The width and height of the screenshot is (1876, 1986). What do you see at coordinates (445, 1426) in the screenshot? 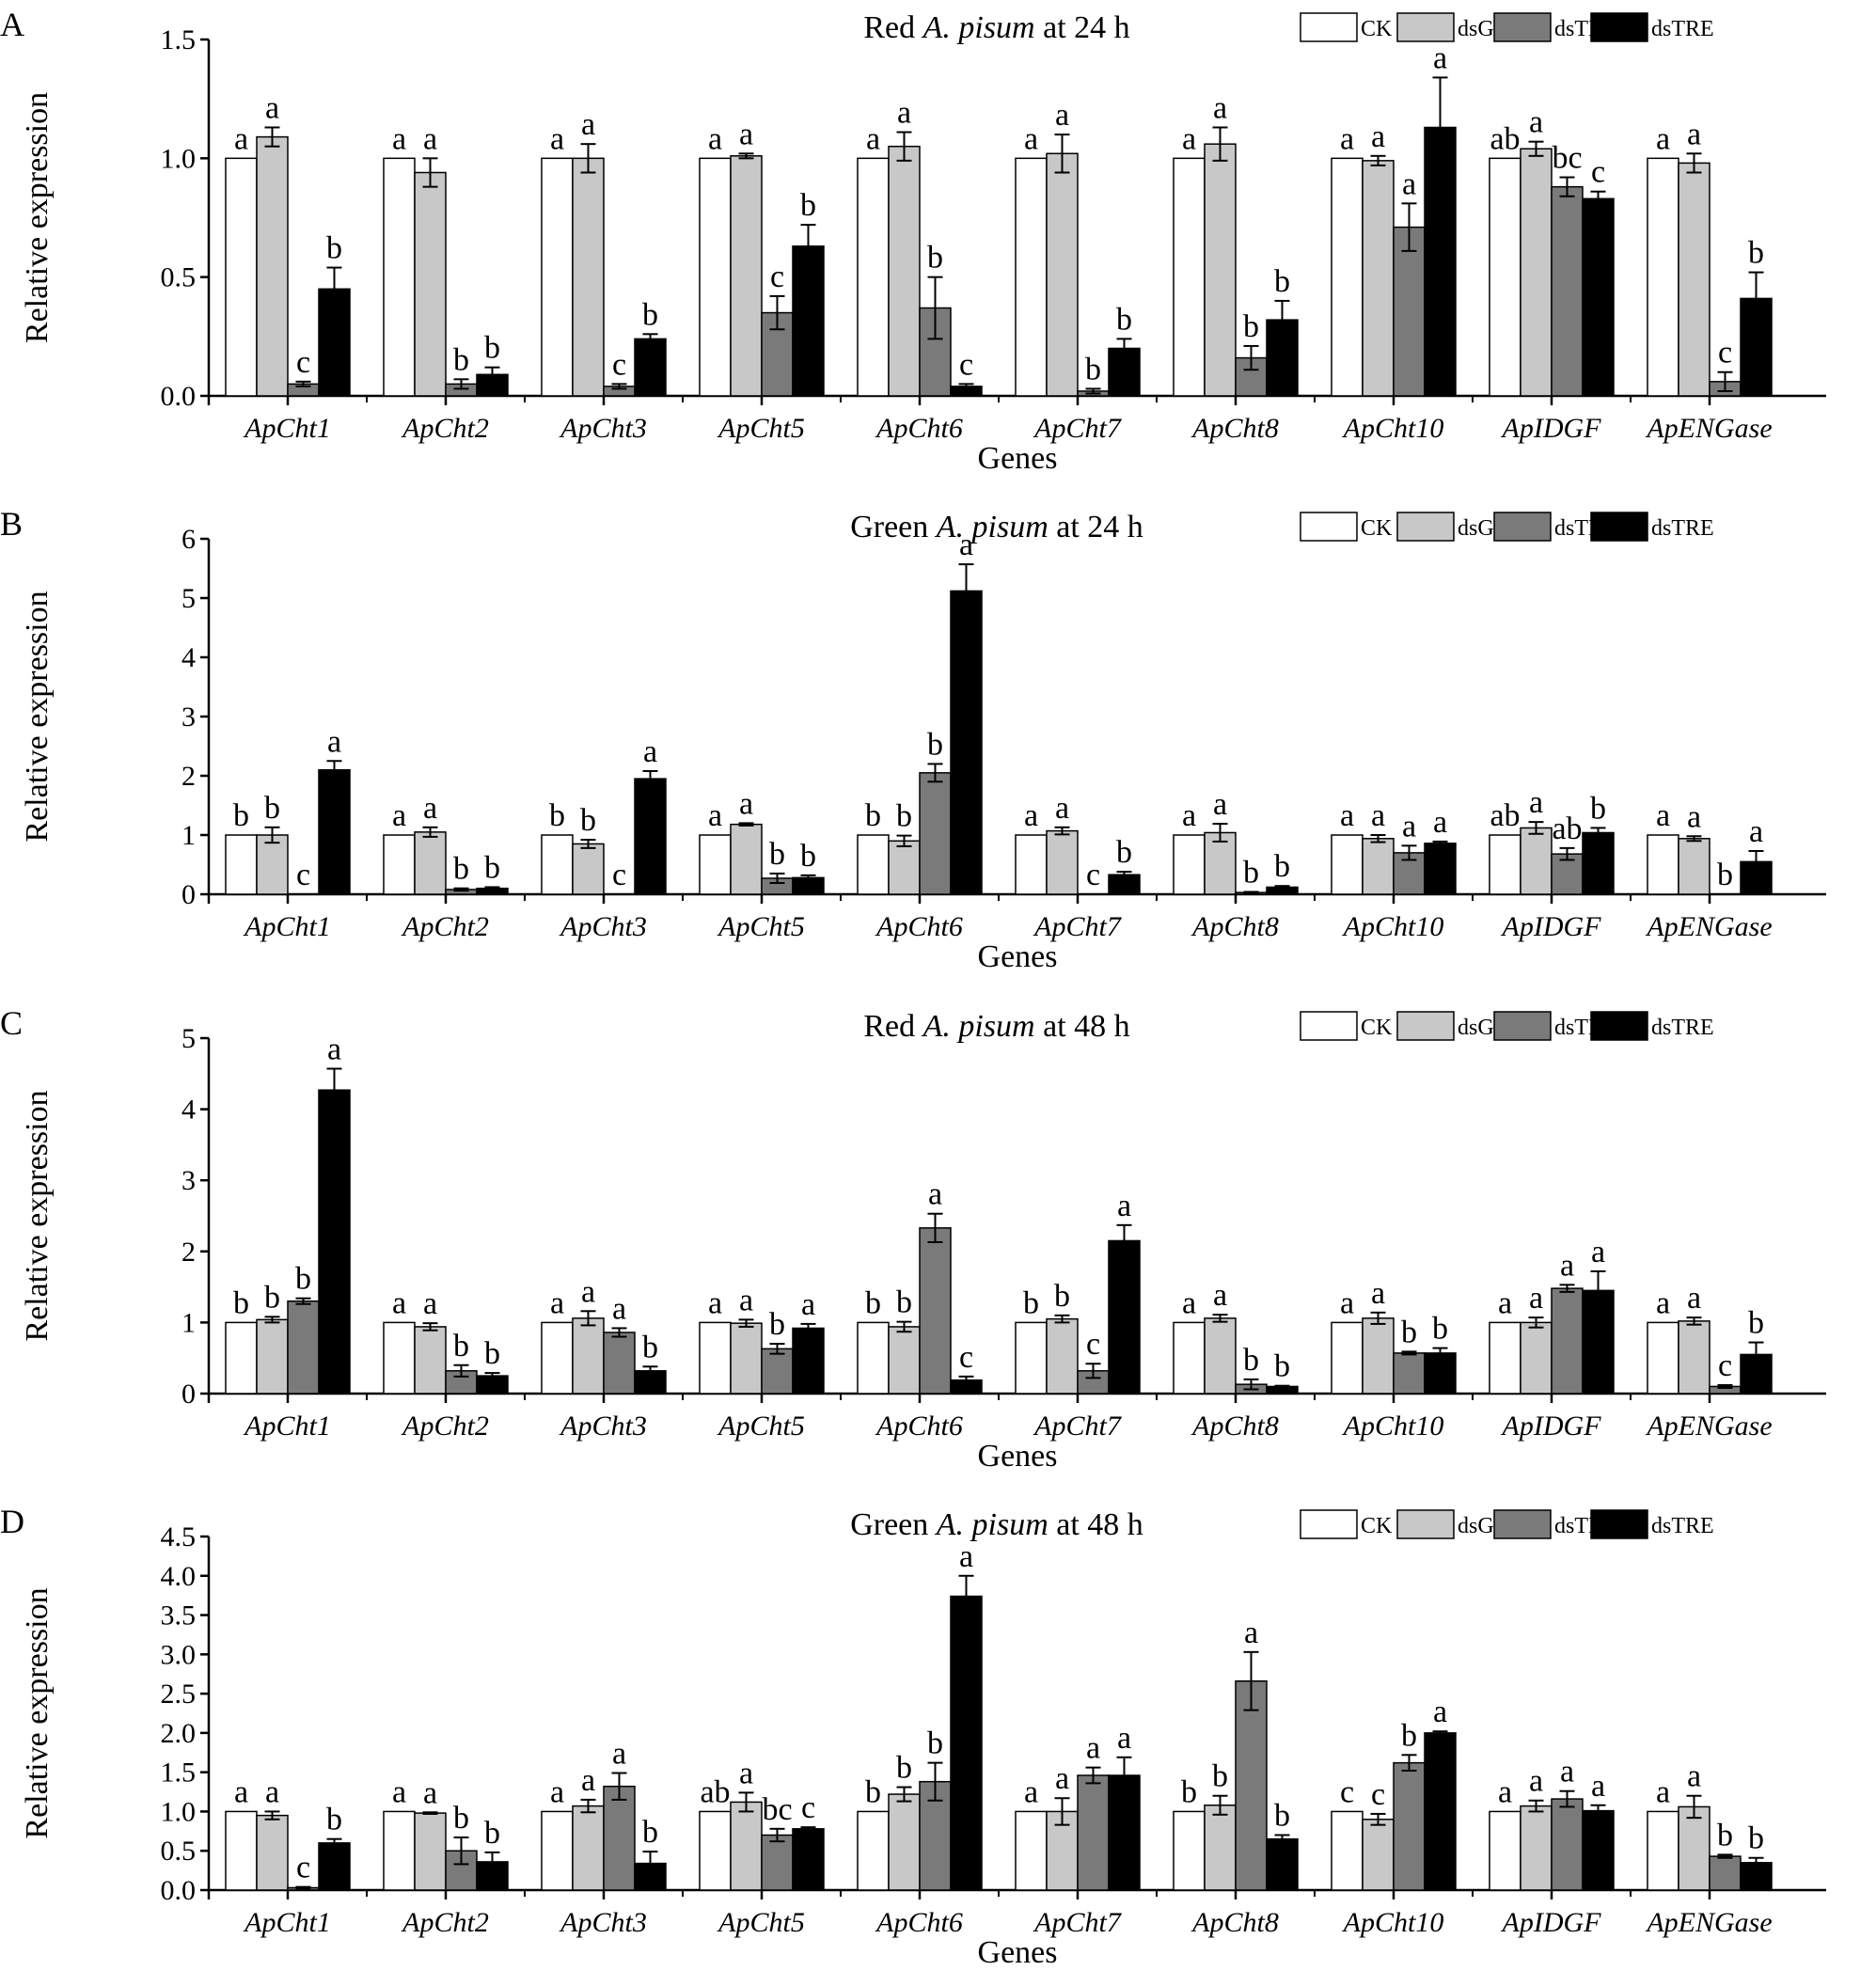
I see `x-tick-label: ApCht2` at bounding box center [445, 1426].